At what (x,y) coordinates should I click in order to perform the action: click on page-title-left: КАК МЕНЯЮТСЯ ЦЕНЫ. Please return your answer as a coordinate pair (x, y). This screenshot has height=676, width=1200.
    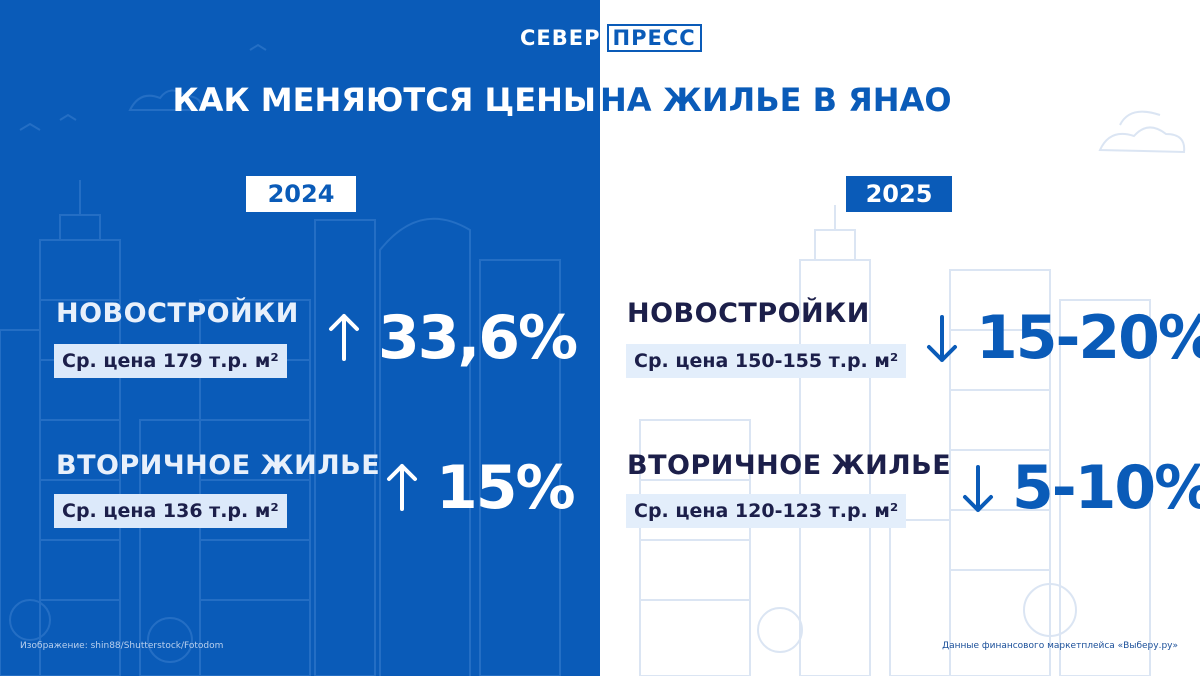
    Looking at the image, I should click on (384, 100).